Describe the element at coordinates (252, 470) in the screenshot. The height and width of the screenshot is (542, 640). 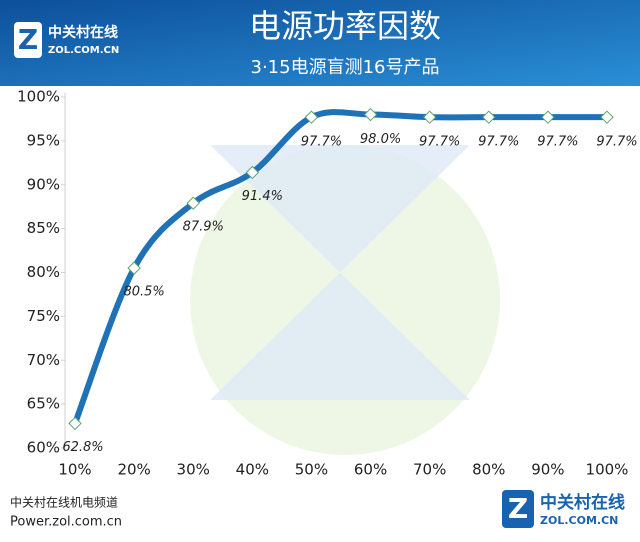
I see `x-tick-label: 40%` at that location.